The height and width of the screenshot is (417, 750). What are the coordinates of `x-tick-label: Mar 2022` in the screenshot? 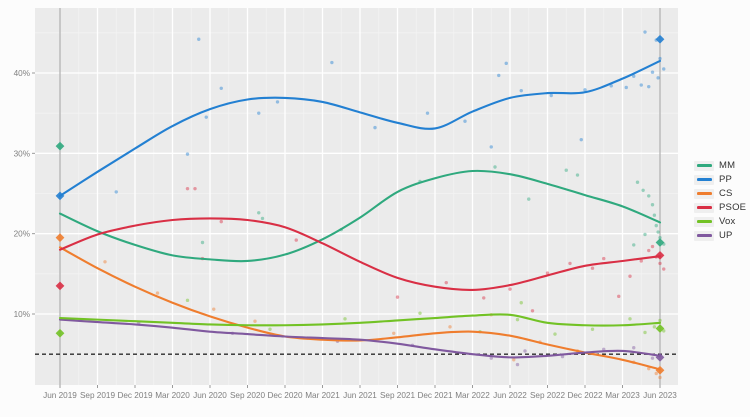 It's located at (472, 395).